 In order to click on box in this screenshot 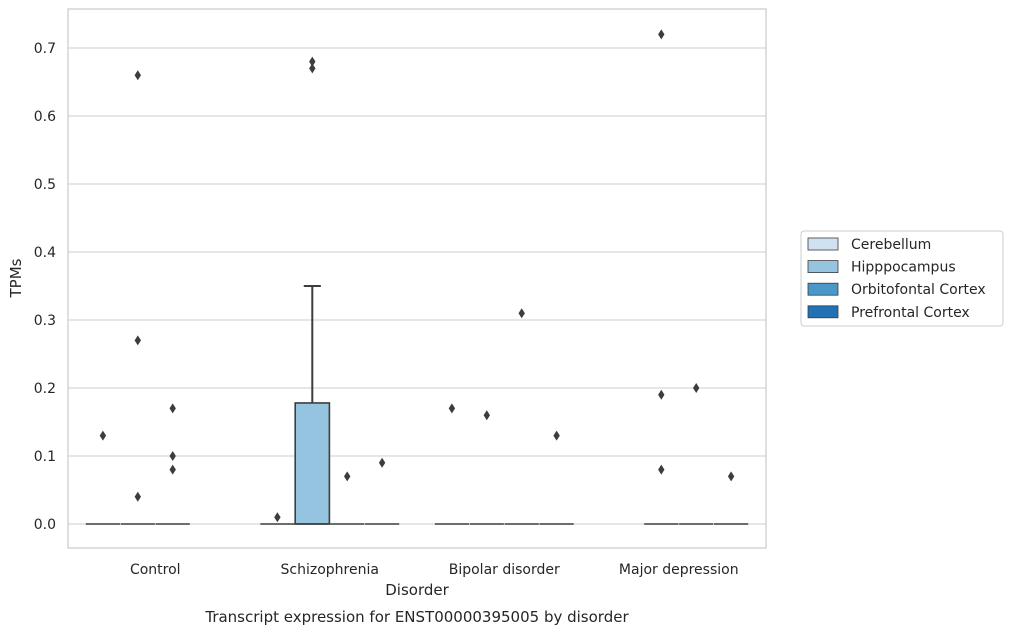, I will do `click(312, 463)`.